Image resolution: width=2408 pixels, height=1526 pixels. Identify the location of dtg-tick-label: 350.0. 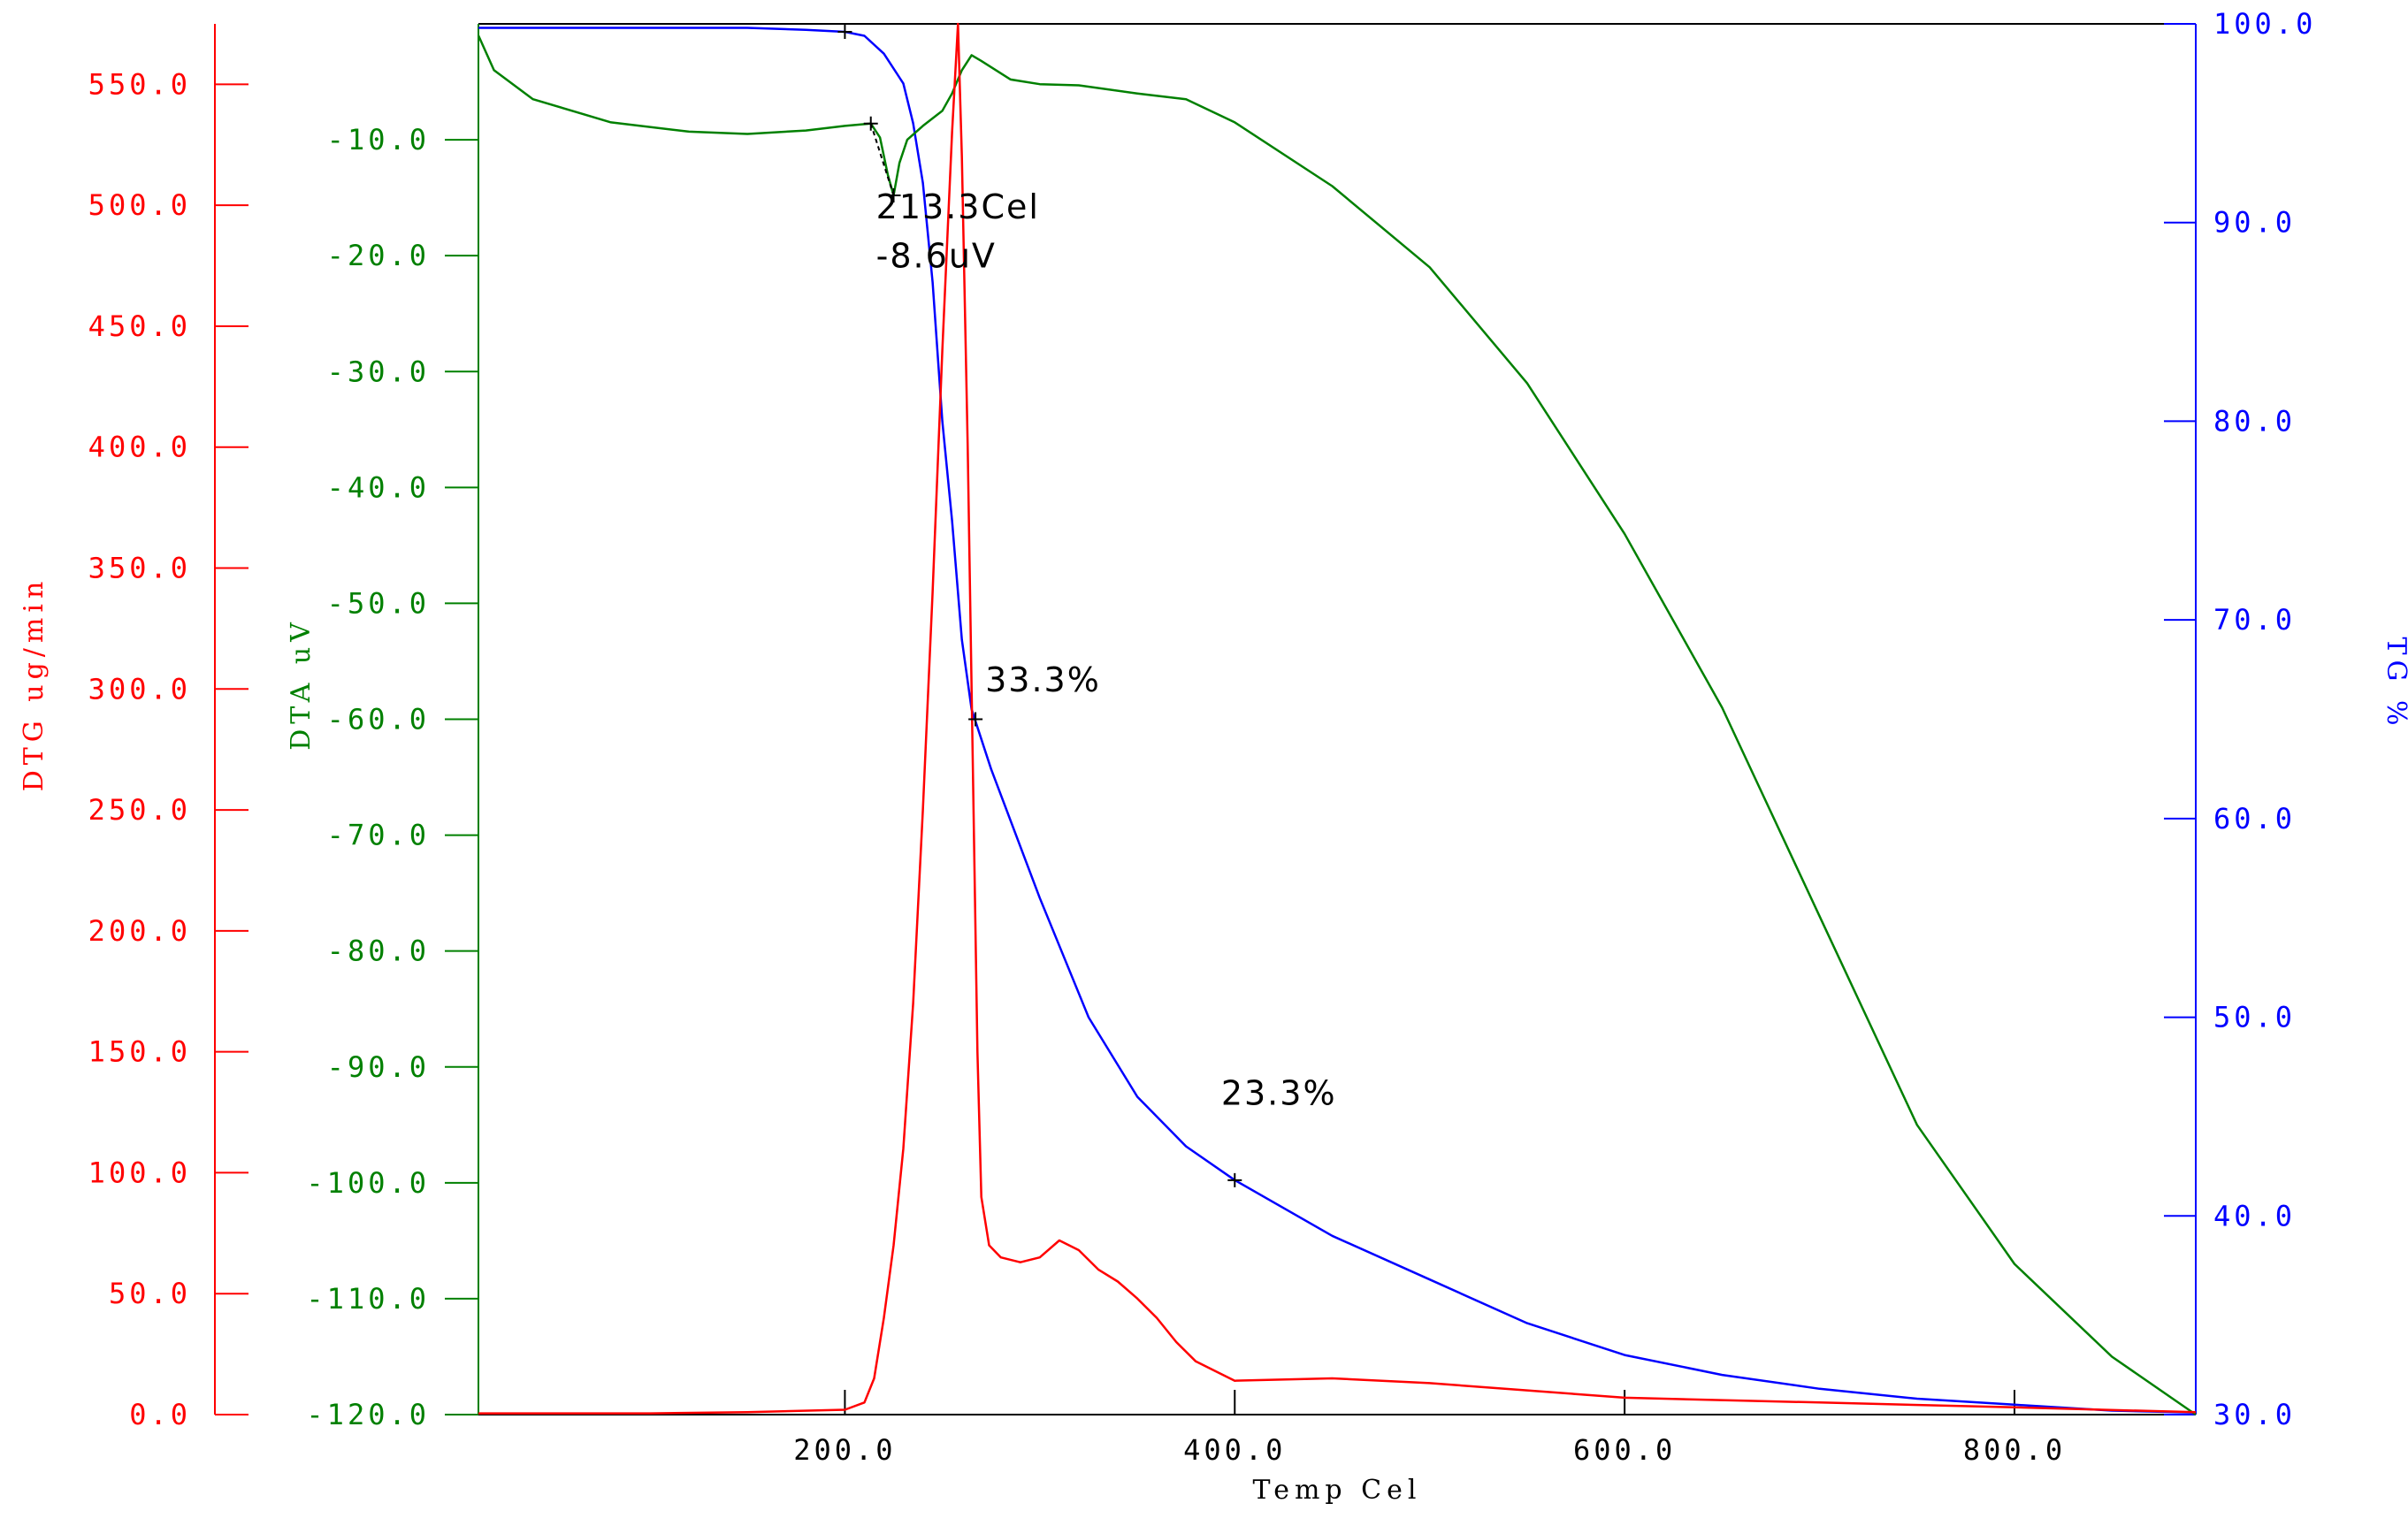
(139, 568).